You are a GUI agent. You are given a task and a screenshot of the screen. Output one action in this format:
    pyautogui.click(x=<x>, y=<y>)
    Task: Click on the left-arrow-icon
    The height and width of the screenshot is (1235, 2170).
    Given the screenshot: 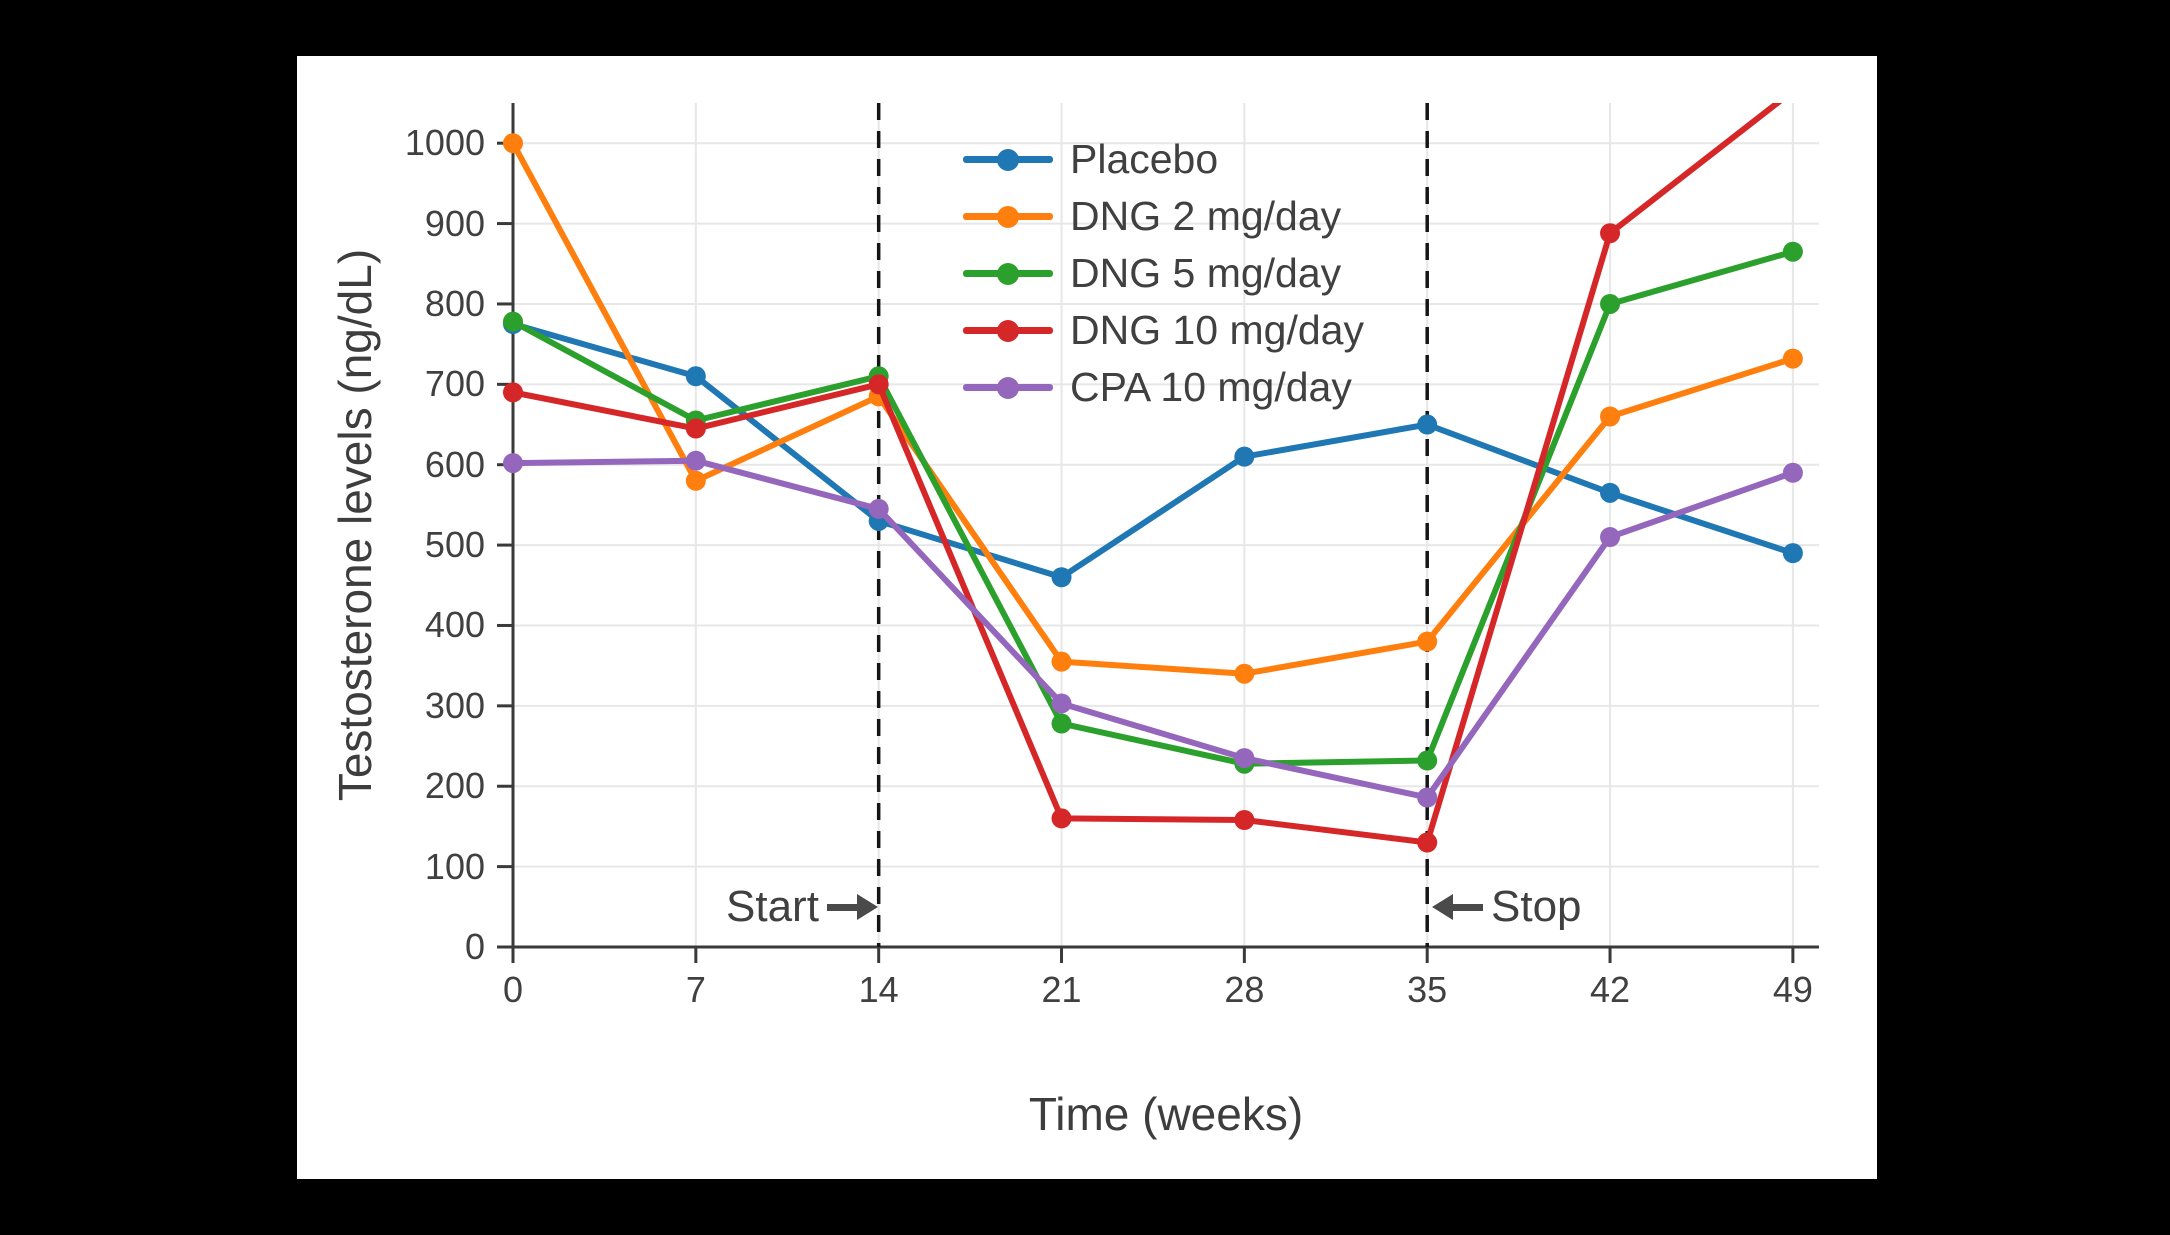 What is the action you would take?
    pyautogui.click(x=1457, y=907)
    